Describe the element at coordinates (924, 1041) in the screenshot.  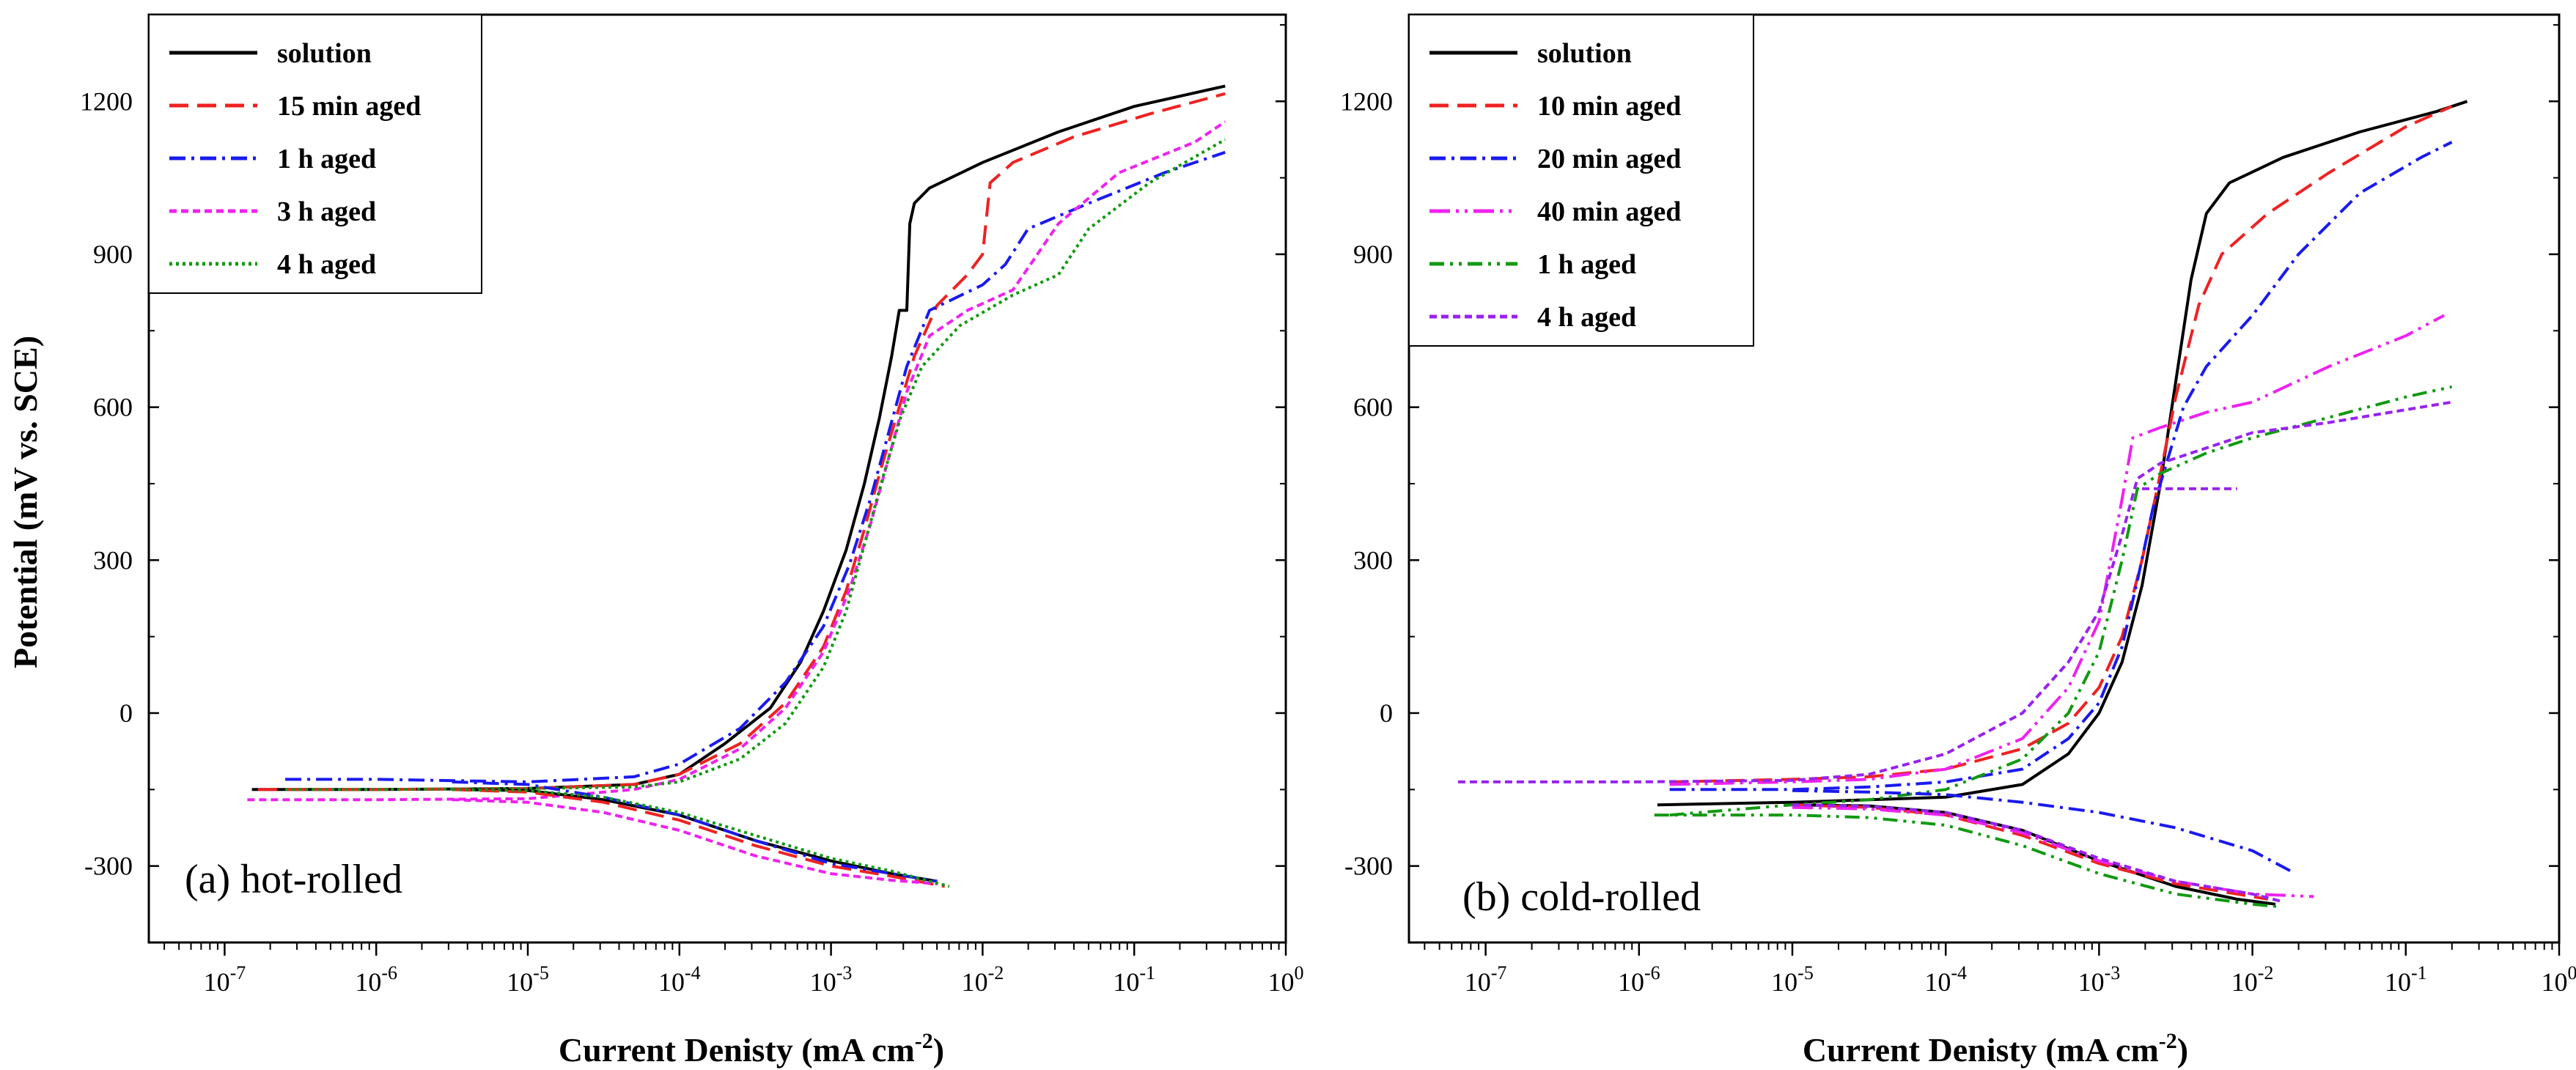
I see `xlabel-a-sup: -2` at that location.